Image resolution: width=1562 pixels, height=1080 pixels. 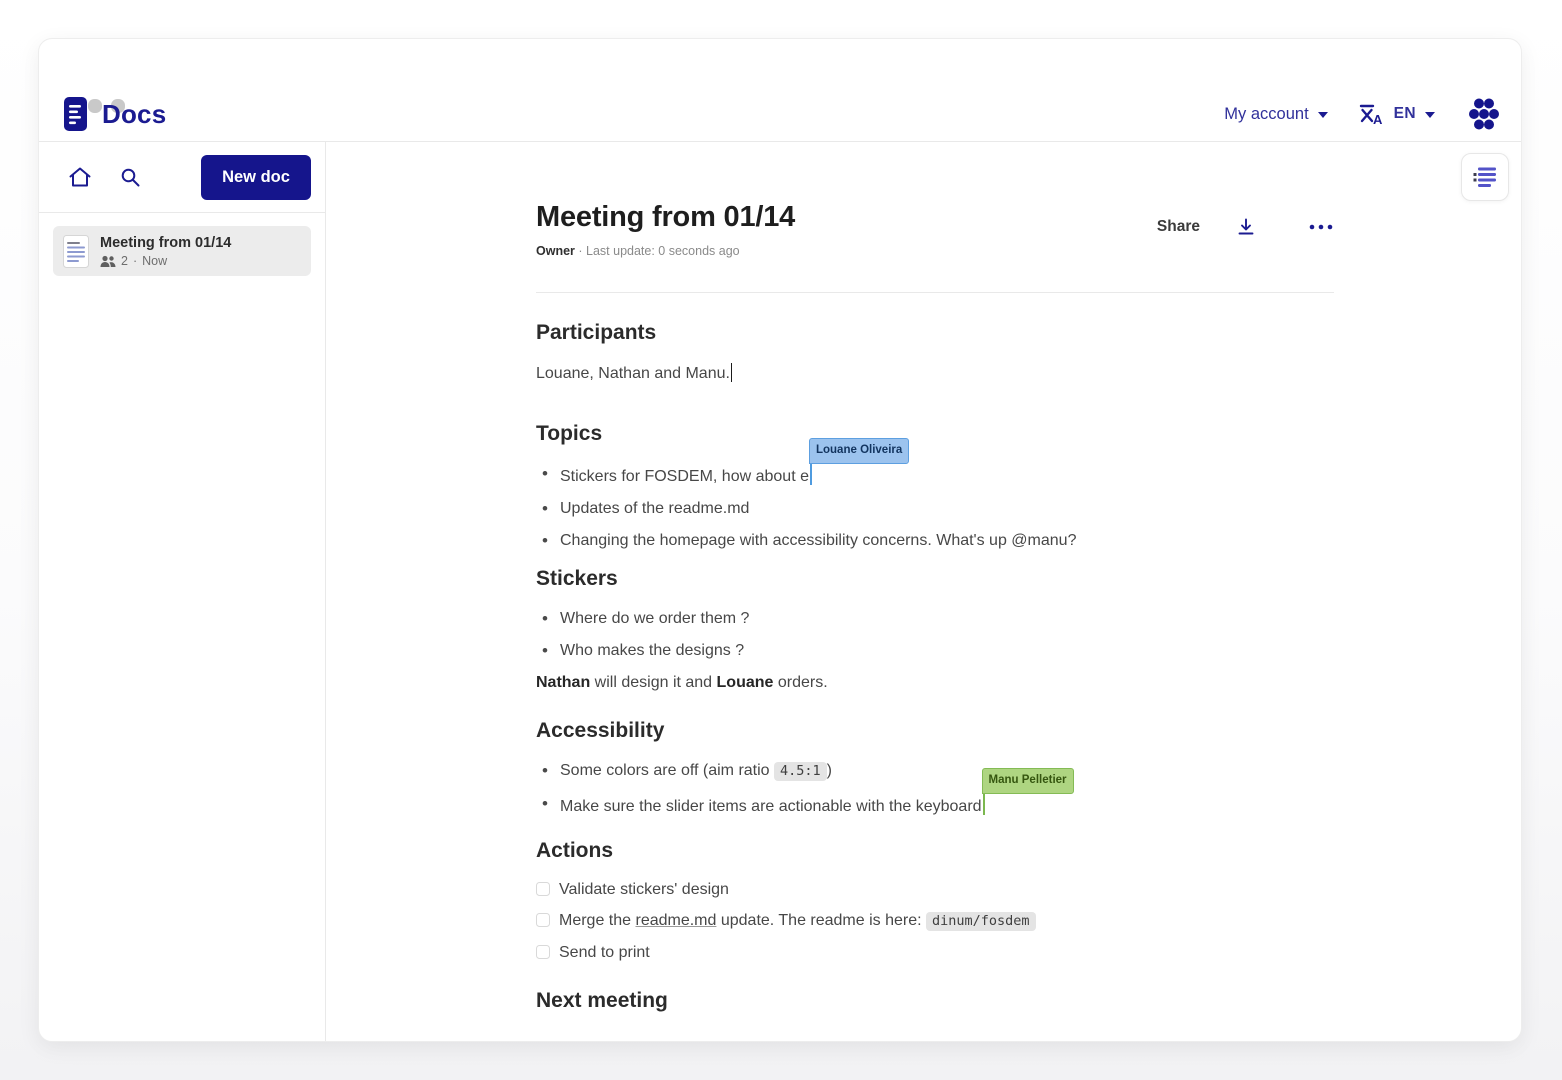 I want to click on todo-3-text: Send to print, so click(x=604, y=952).